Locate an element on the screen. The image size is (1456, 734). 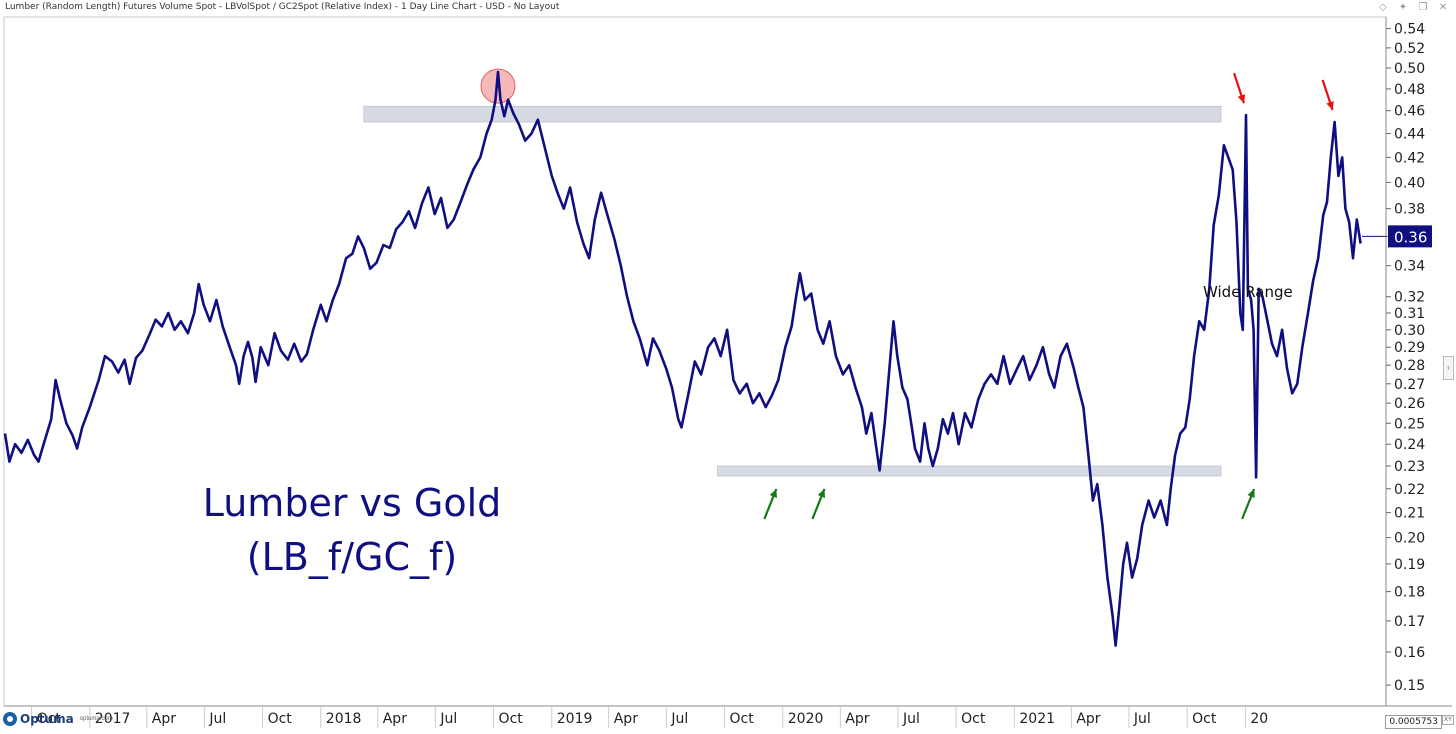
y-tick-label: 0.22 is located at coordinates (1409, 490).